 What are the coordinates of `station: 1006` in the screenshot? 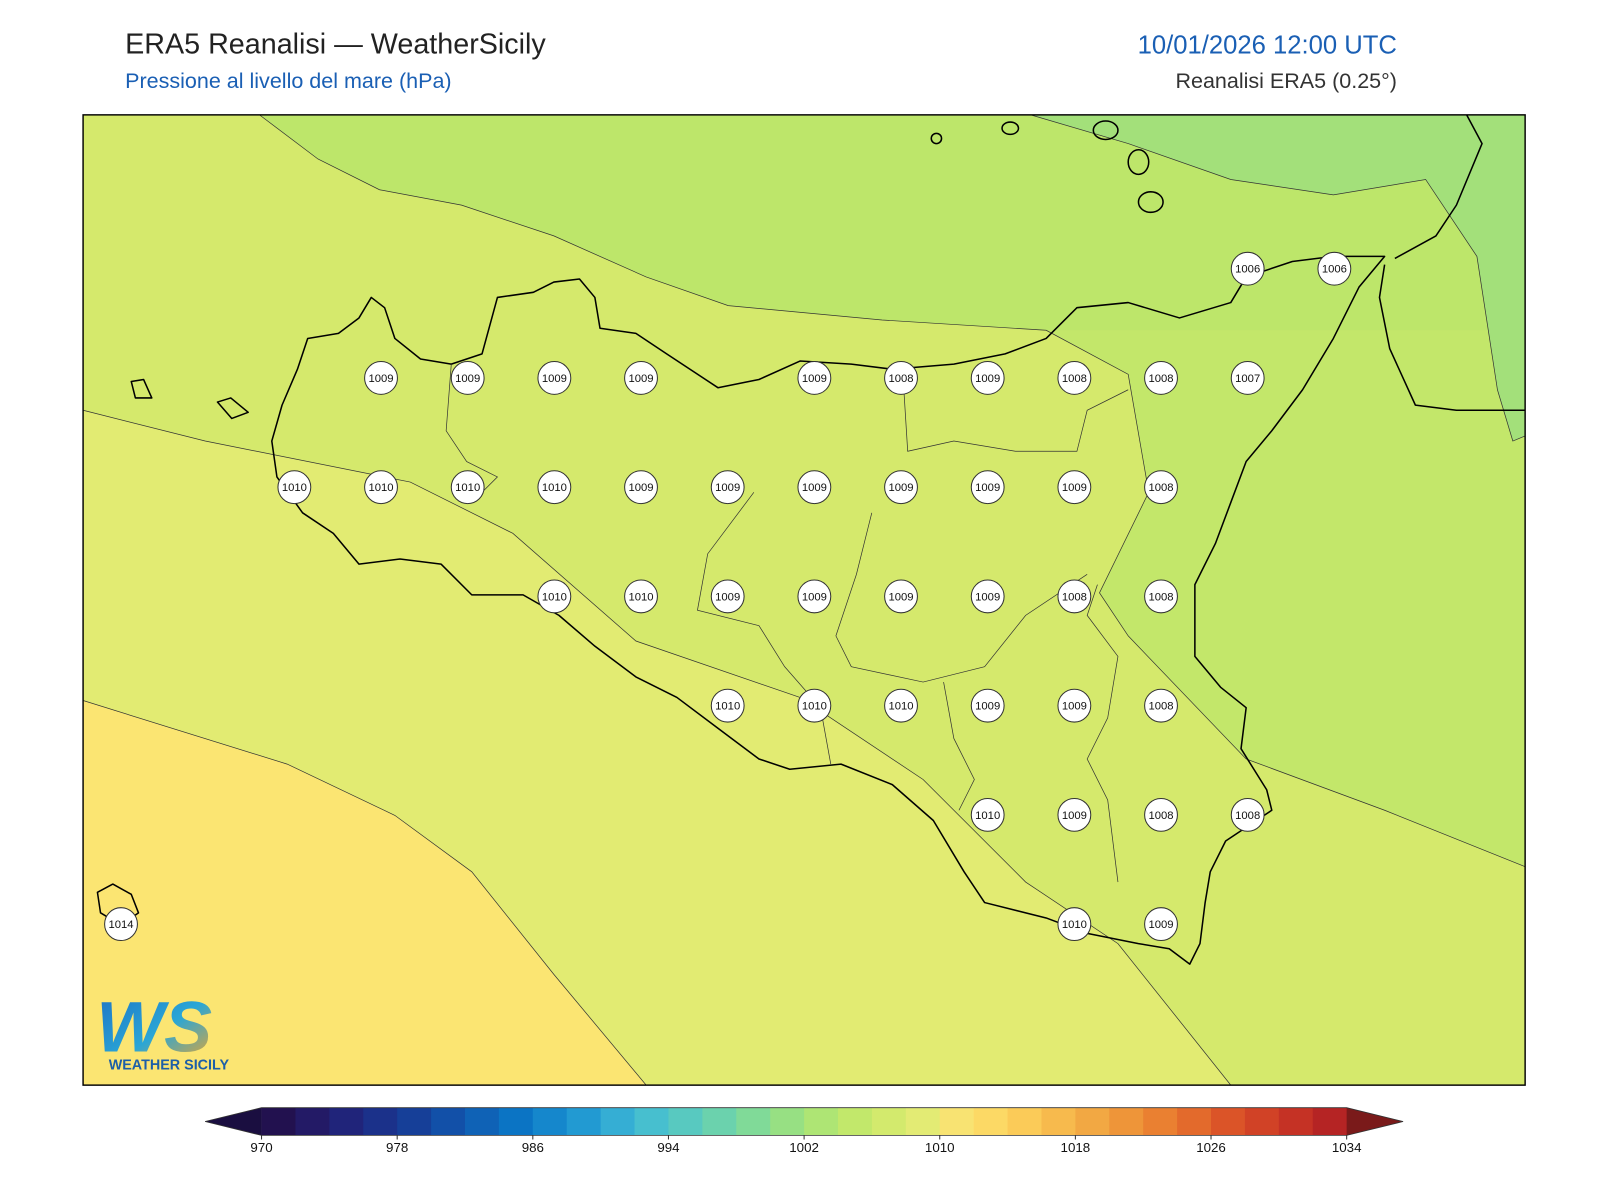 It's located at (1334, 268).